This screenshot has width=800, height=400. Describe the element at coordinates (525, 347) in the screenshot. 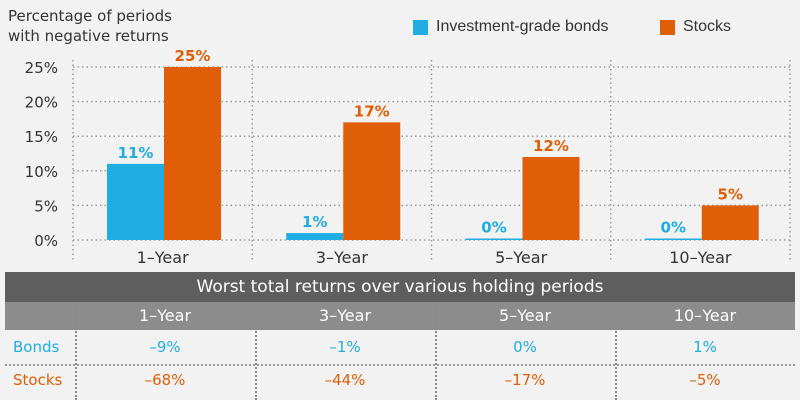

I see `table-cell: 0%` at that location.